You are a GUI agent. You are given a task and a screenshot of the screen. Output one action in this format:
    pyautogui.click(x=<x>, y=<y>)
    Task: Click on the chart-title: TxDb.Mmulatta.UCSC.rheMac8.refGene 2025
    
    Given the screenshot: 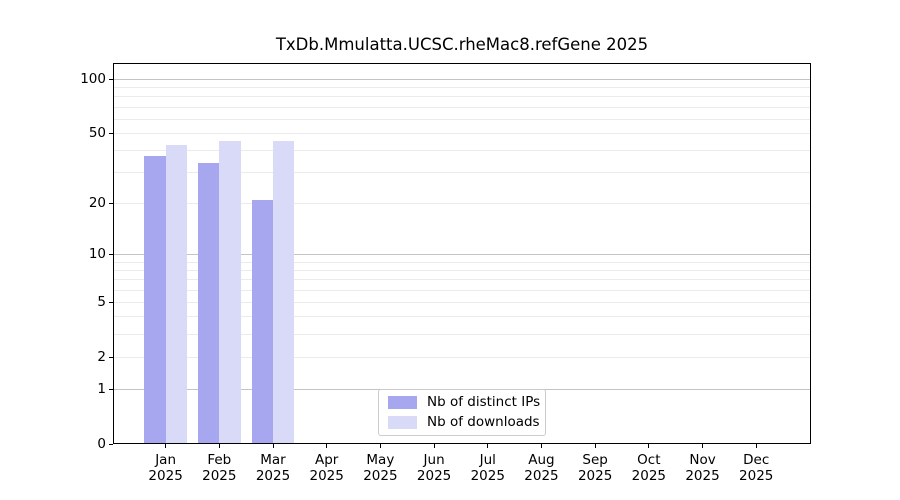 What is the action you would take?
    pyautogui.click(x=462, y=44)
    